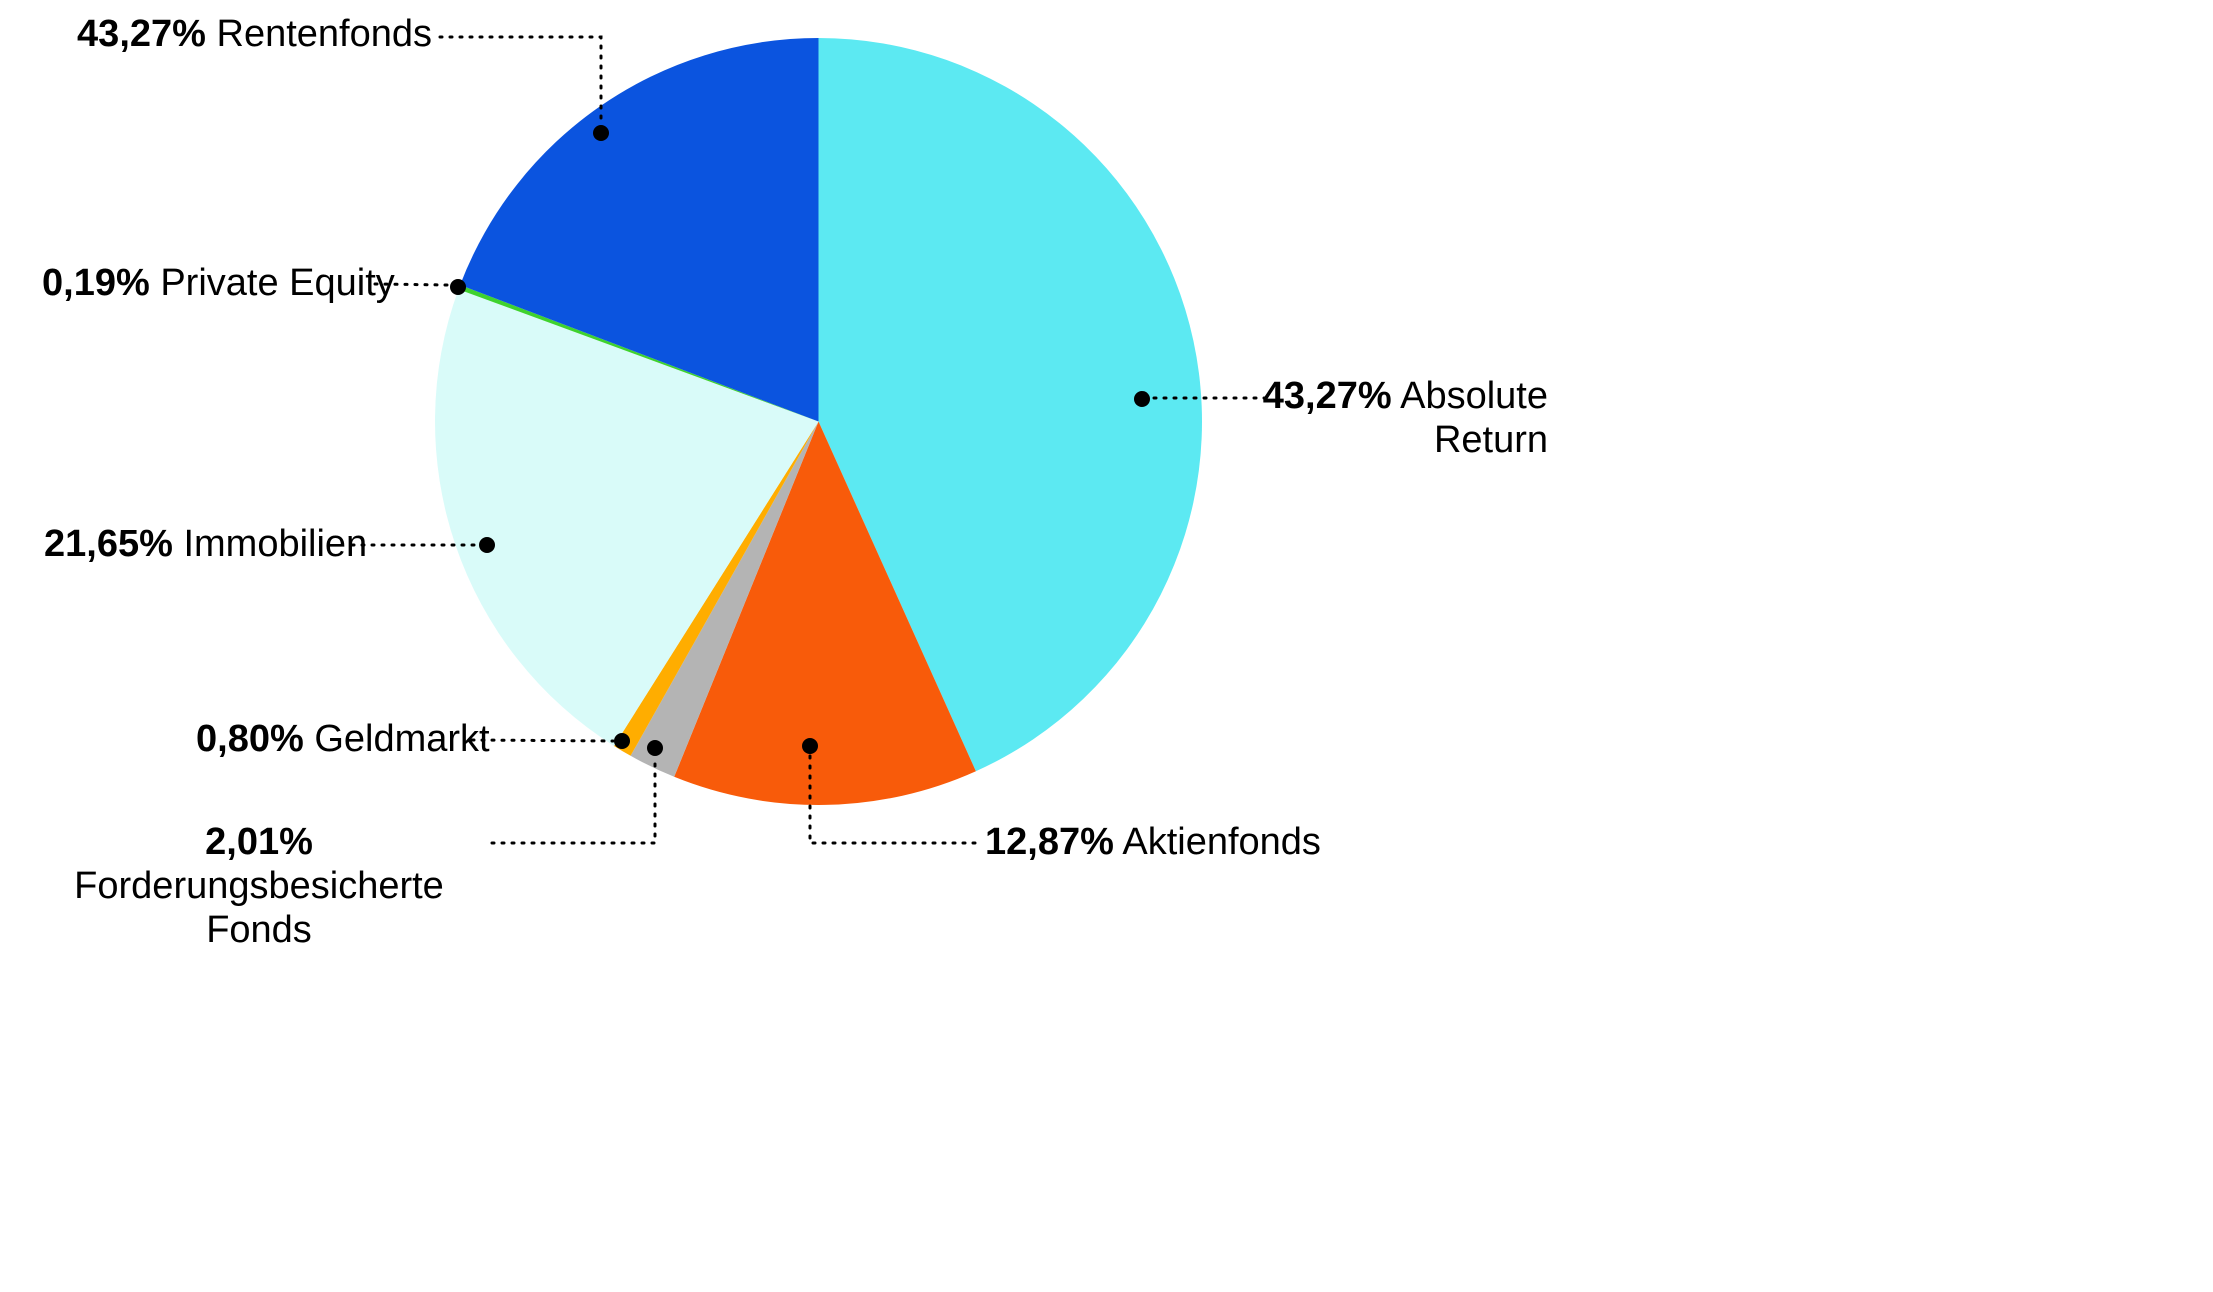  Describe the element at coordinates (520, 81) in the screenshot. I see `leader-rentenfonds` at that location.